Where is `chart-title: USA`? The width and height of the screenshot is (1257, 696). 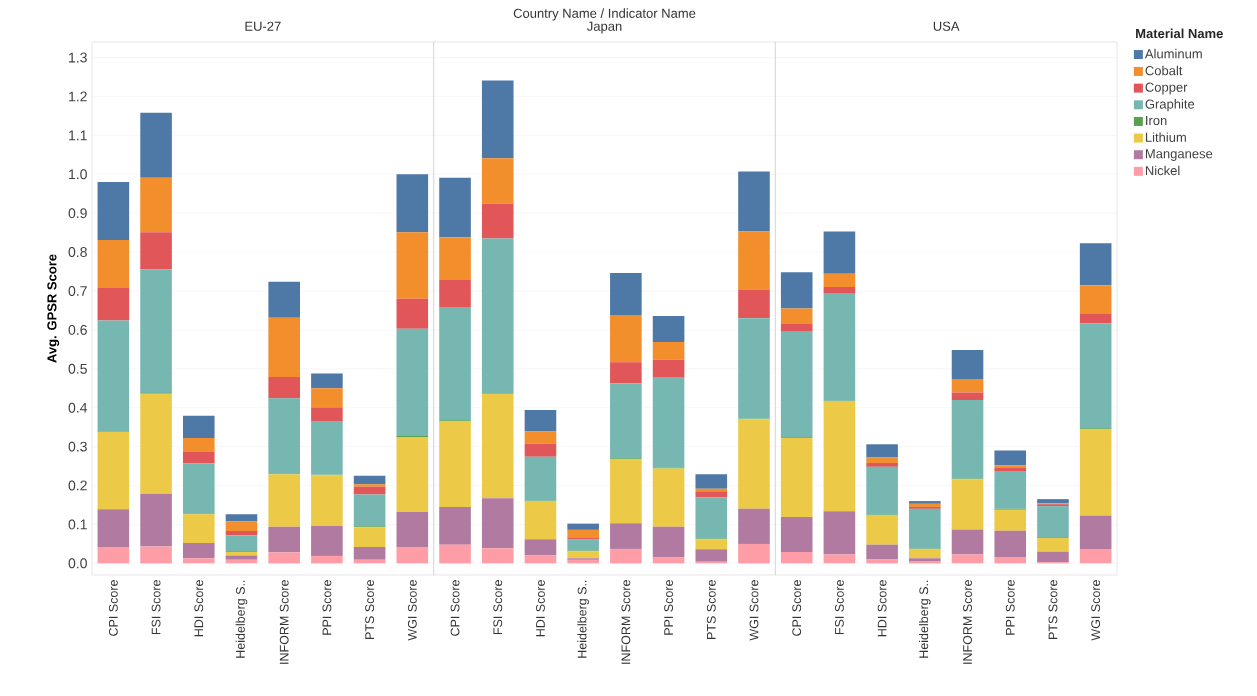 chart-title: USA is located at coordinates (946, 26).